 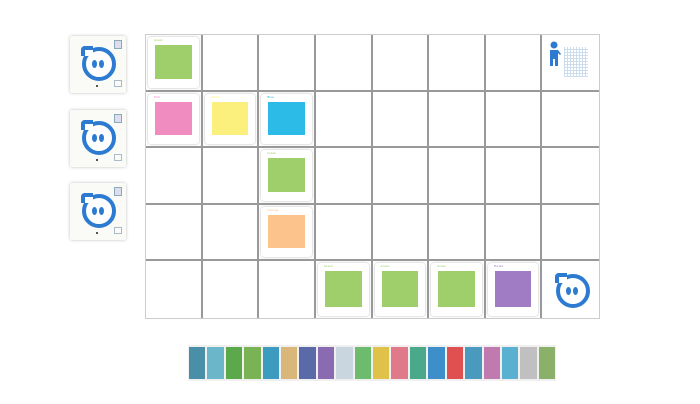 I want to click on tile-label: Yellow, so click(x=215, y=96).